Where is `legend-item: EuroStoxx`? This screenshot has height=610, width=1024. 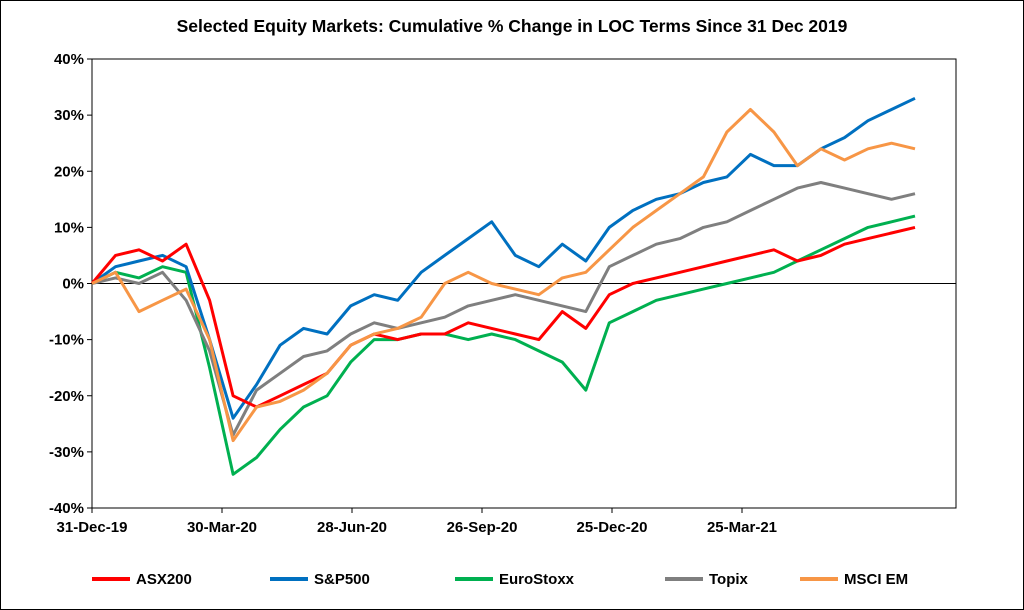 legend-item: EuroStoxx is located at coordinates (514, 579).